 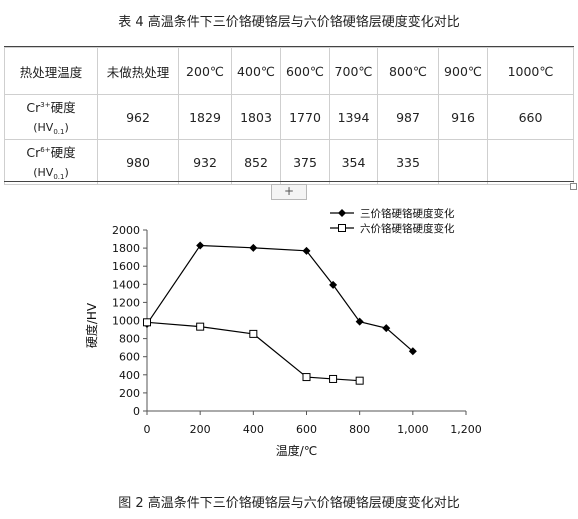 I want to click on y-tick-label: 400, so click(x=129, y=375).